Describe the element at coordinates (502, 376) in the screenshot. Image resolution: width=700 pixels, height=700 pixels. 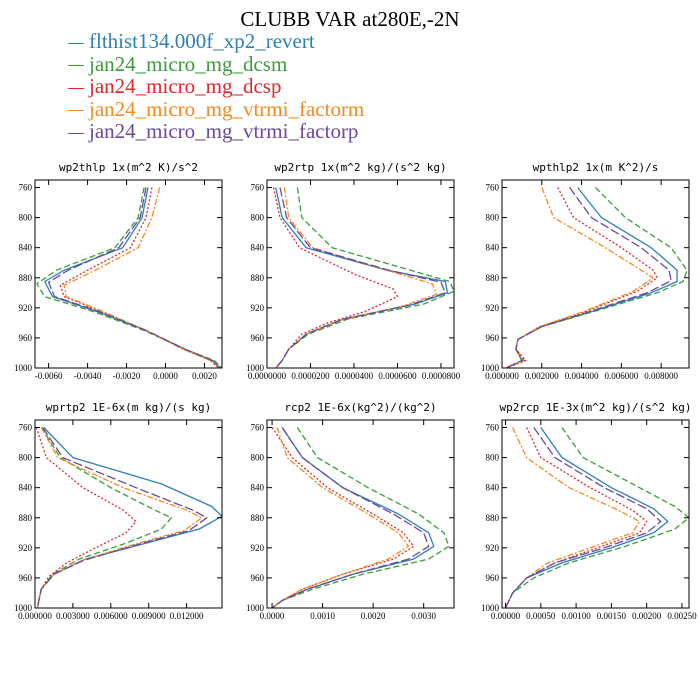
I see `x-tick-label: 0.000000` at that location.